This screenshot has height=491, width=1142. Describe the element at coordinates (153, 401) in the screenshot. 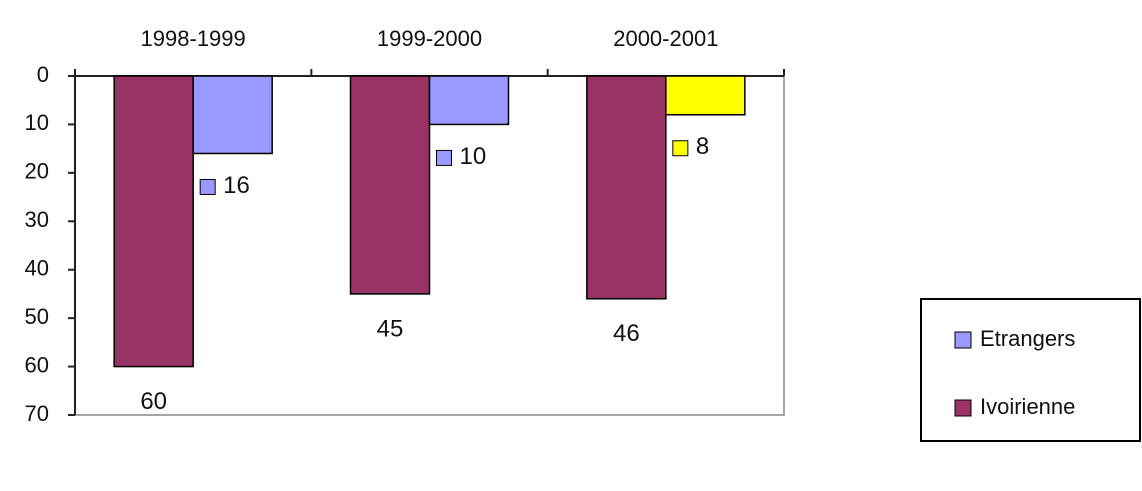

I see `data-label-ivoirienne: 60` at that location.